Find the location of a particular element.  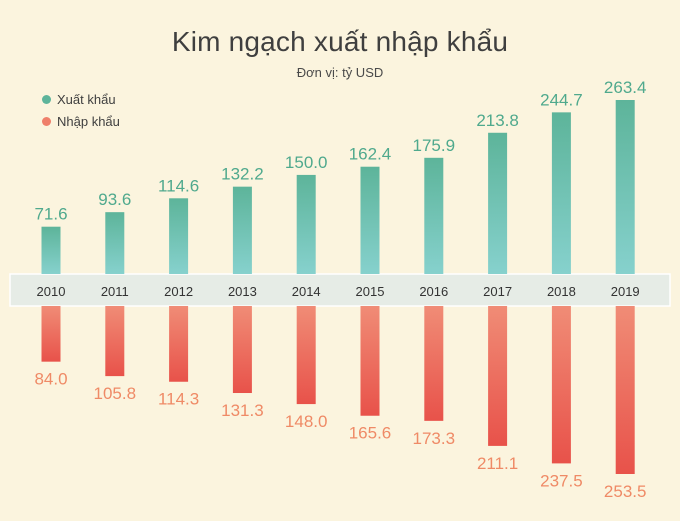

import-value-label-2011: 105.8 is located at coordinates (115, 393).